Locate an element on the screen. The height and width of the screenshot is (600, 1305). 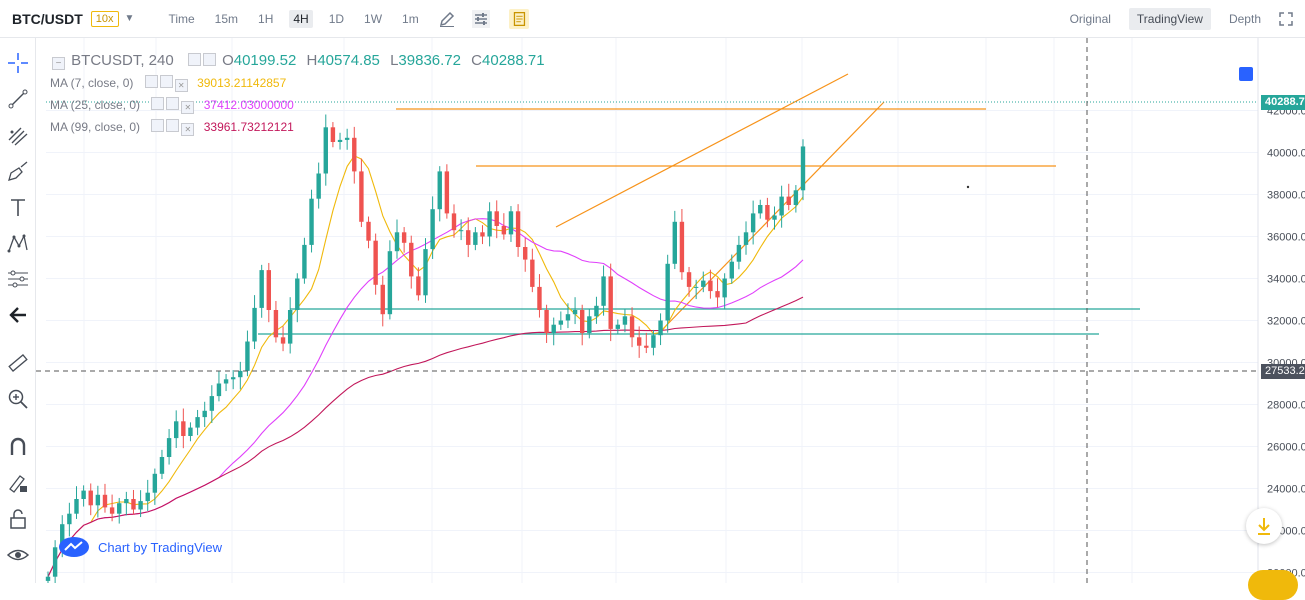
tf-1m: 1m is located at coordinates (410, 18).